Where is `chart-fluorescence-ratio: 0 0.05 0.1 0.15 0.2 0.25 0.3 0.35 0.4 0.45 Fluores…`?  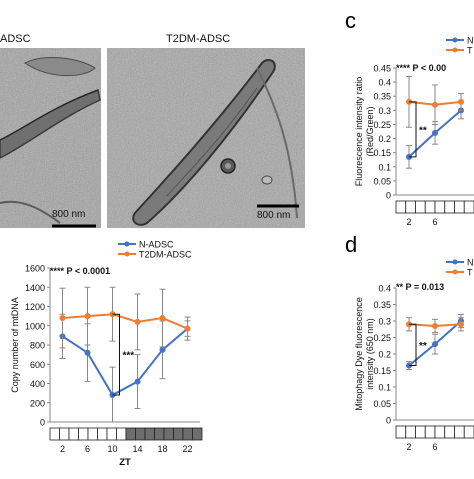
chart-fluorescence-ratio: 0 0.05 0.1 0.15 0.2 0.25 0.3 0.35 0.4 0.45 Fluores… is located at coordinates (414, 131).